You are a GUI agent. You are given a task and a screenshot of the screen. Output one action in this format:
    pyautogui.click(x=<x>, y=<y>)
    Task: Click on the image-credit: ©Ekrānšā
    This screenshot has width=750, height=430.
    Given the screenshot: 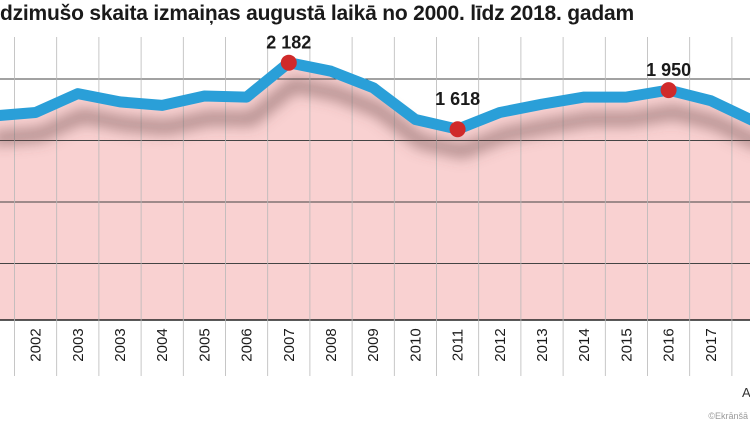 What is the action you would take?
    pyautogui.click(x=728, y=416)
    